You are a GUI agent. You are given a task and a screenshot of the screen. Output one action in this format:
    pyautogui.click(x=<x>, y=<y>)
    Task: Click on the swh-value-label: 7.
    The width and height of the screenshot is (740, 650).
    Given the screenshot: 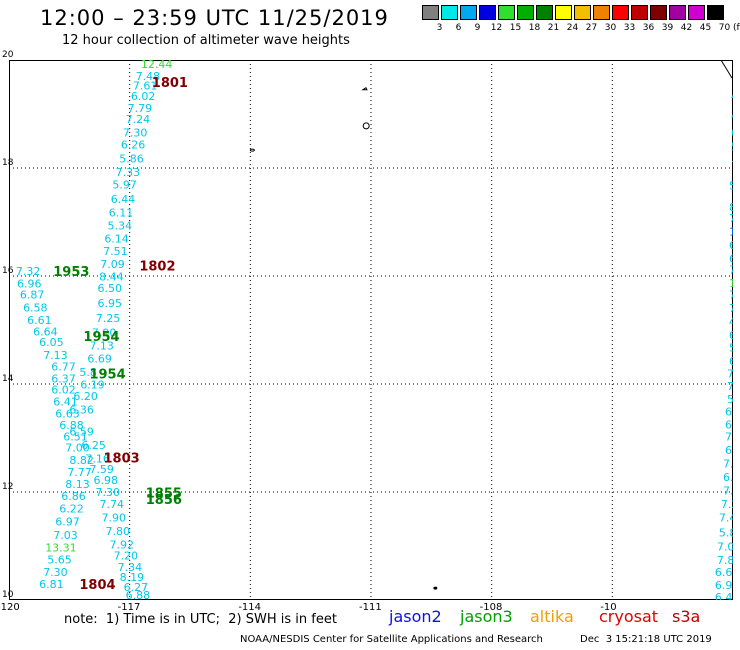 What is the action you would take?
    pyautogui.click(x=731, y=218)
    